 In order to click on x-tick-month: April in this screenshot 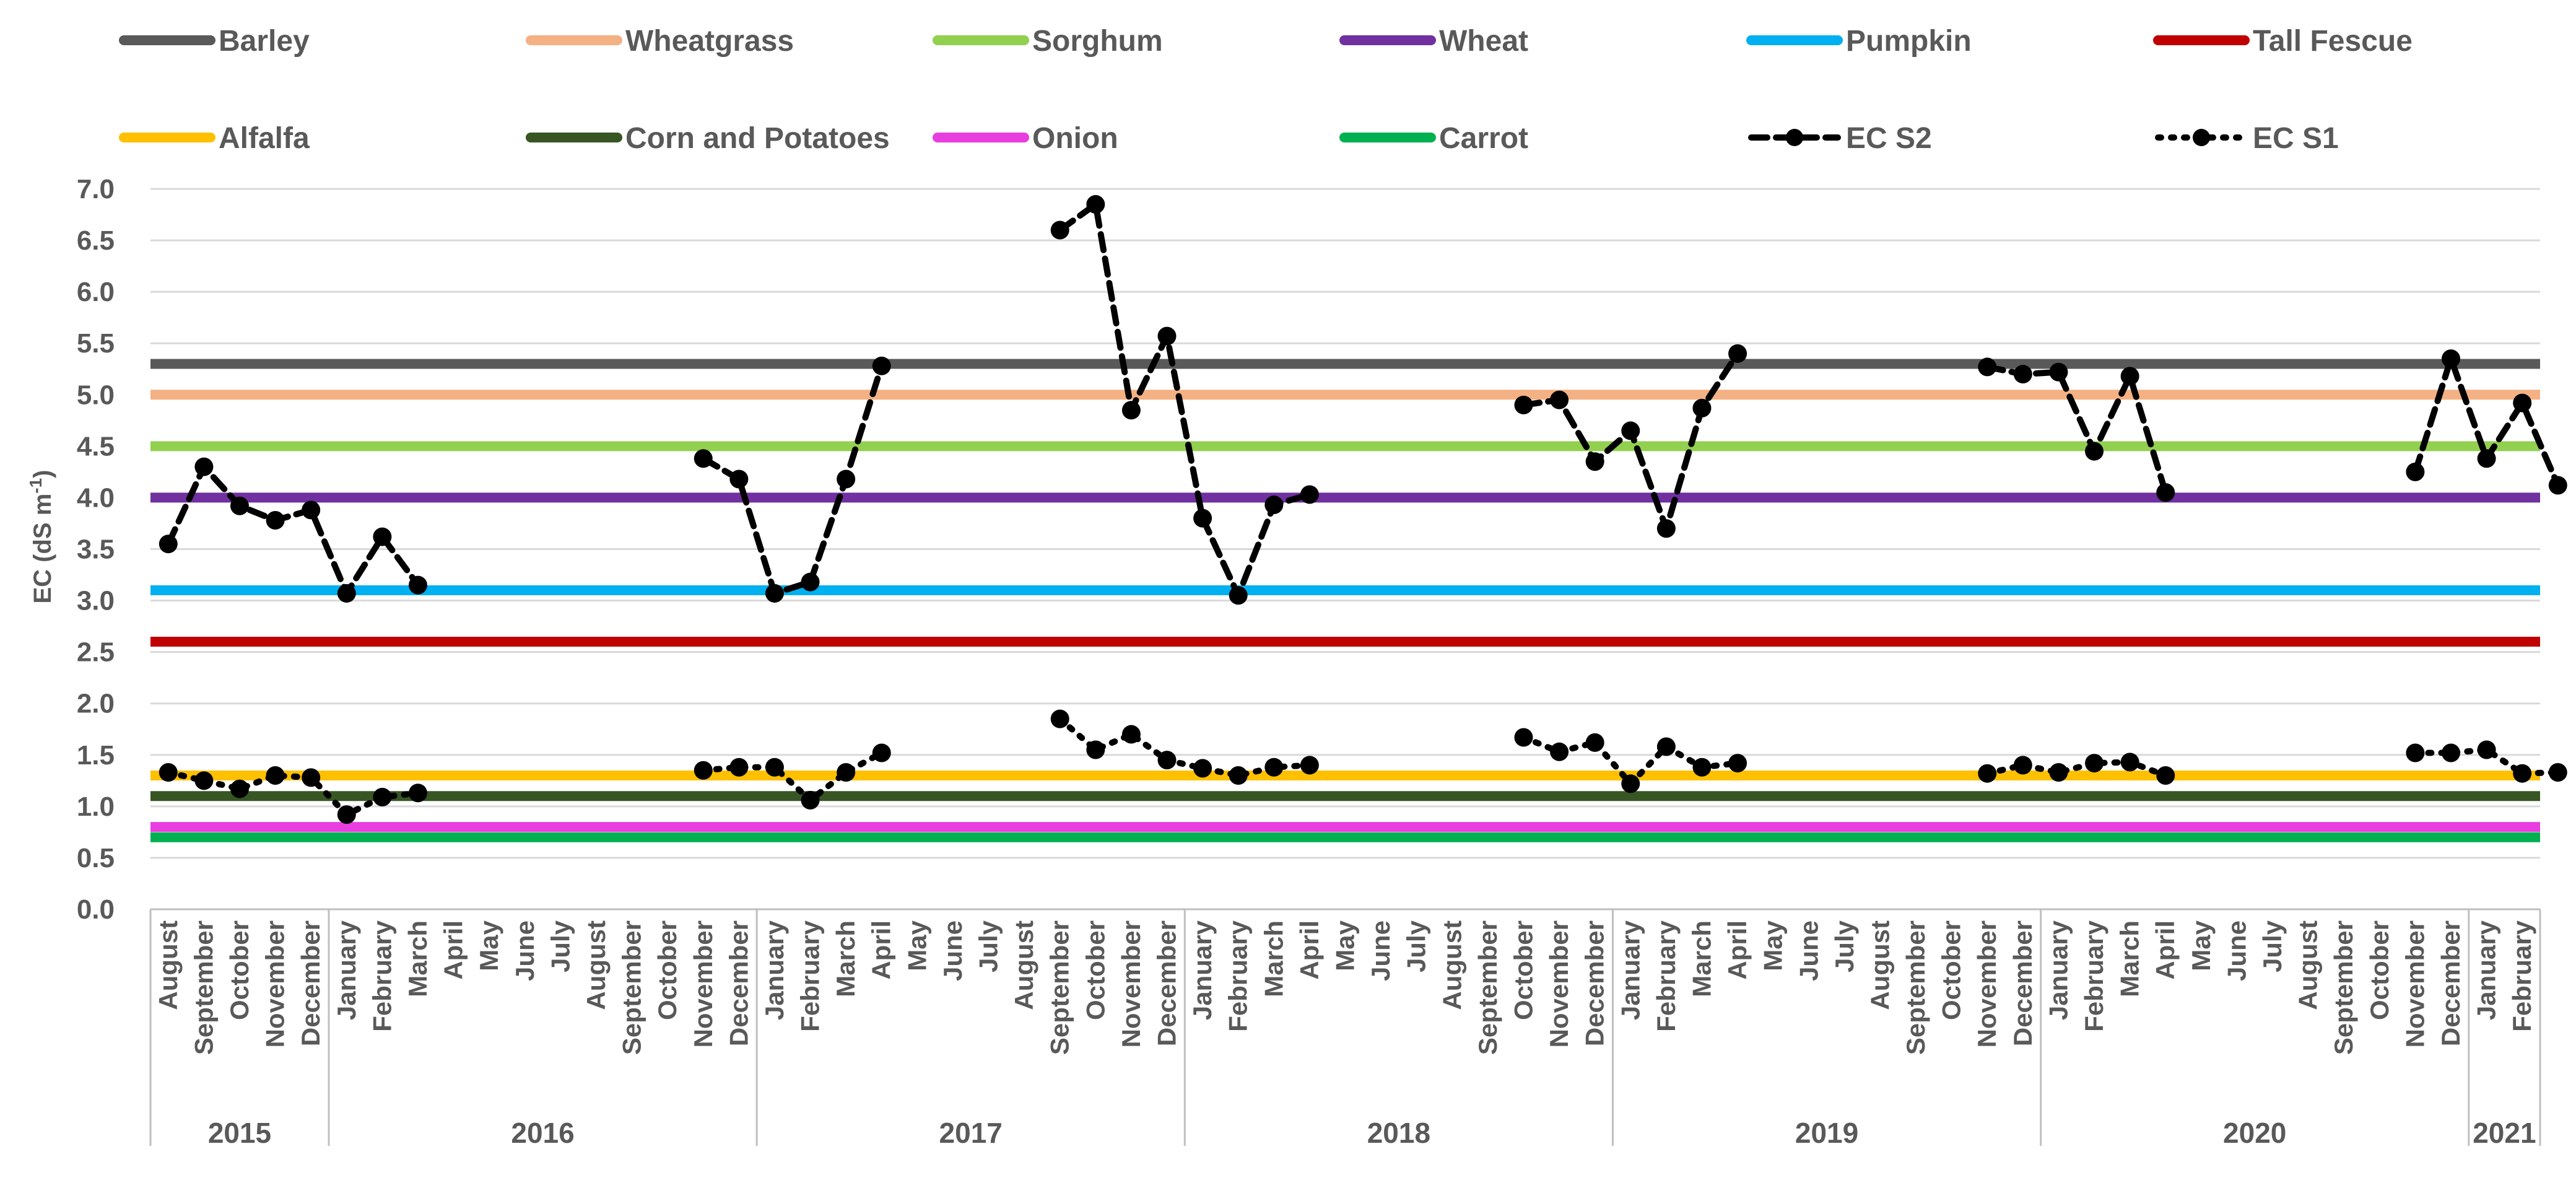, I will do `click(881, 950)`.